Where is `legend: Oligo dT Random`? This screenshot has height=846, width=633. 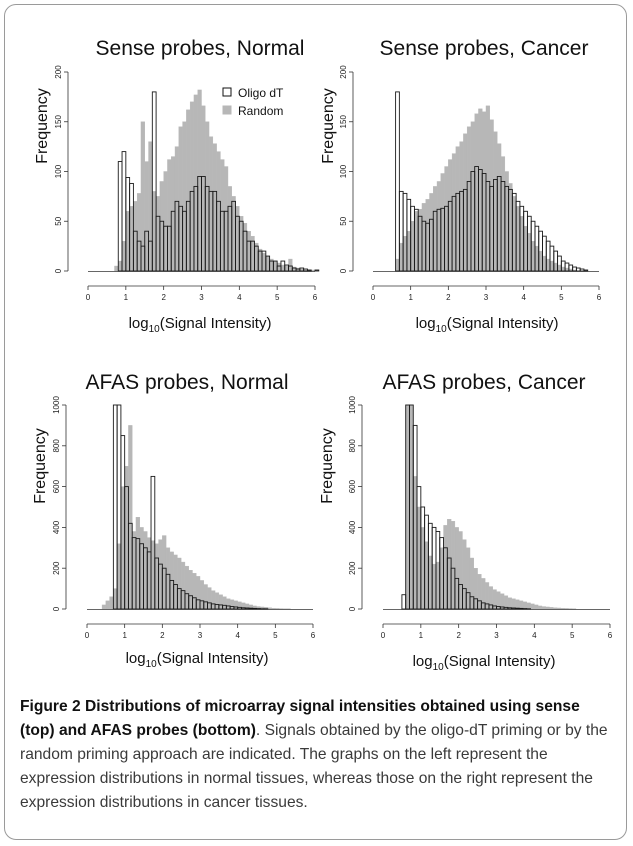
legend: Oligo dT Random is located at coordinates (253, 102).